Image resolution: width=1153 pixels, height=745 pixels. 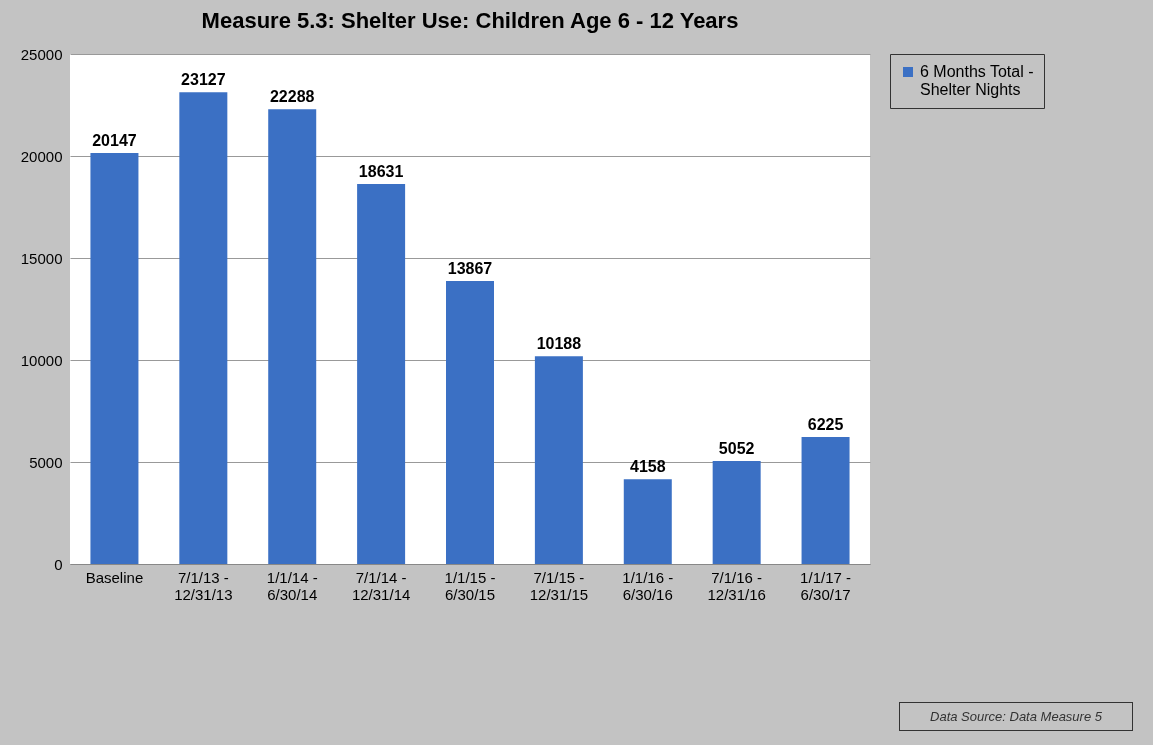 I want to click on y-tick-label: 10000, so click(x=41, y=360).